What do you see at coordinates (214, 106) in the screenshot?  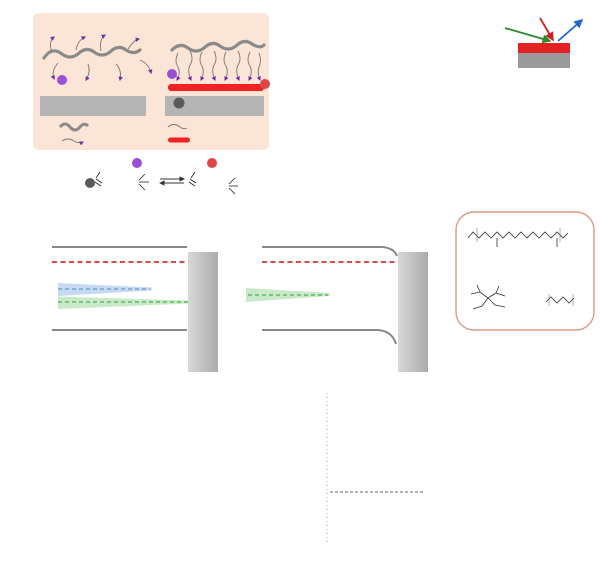 I see `perovskite-surface` at bounding box center [214, 106].